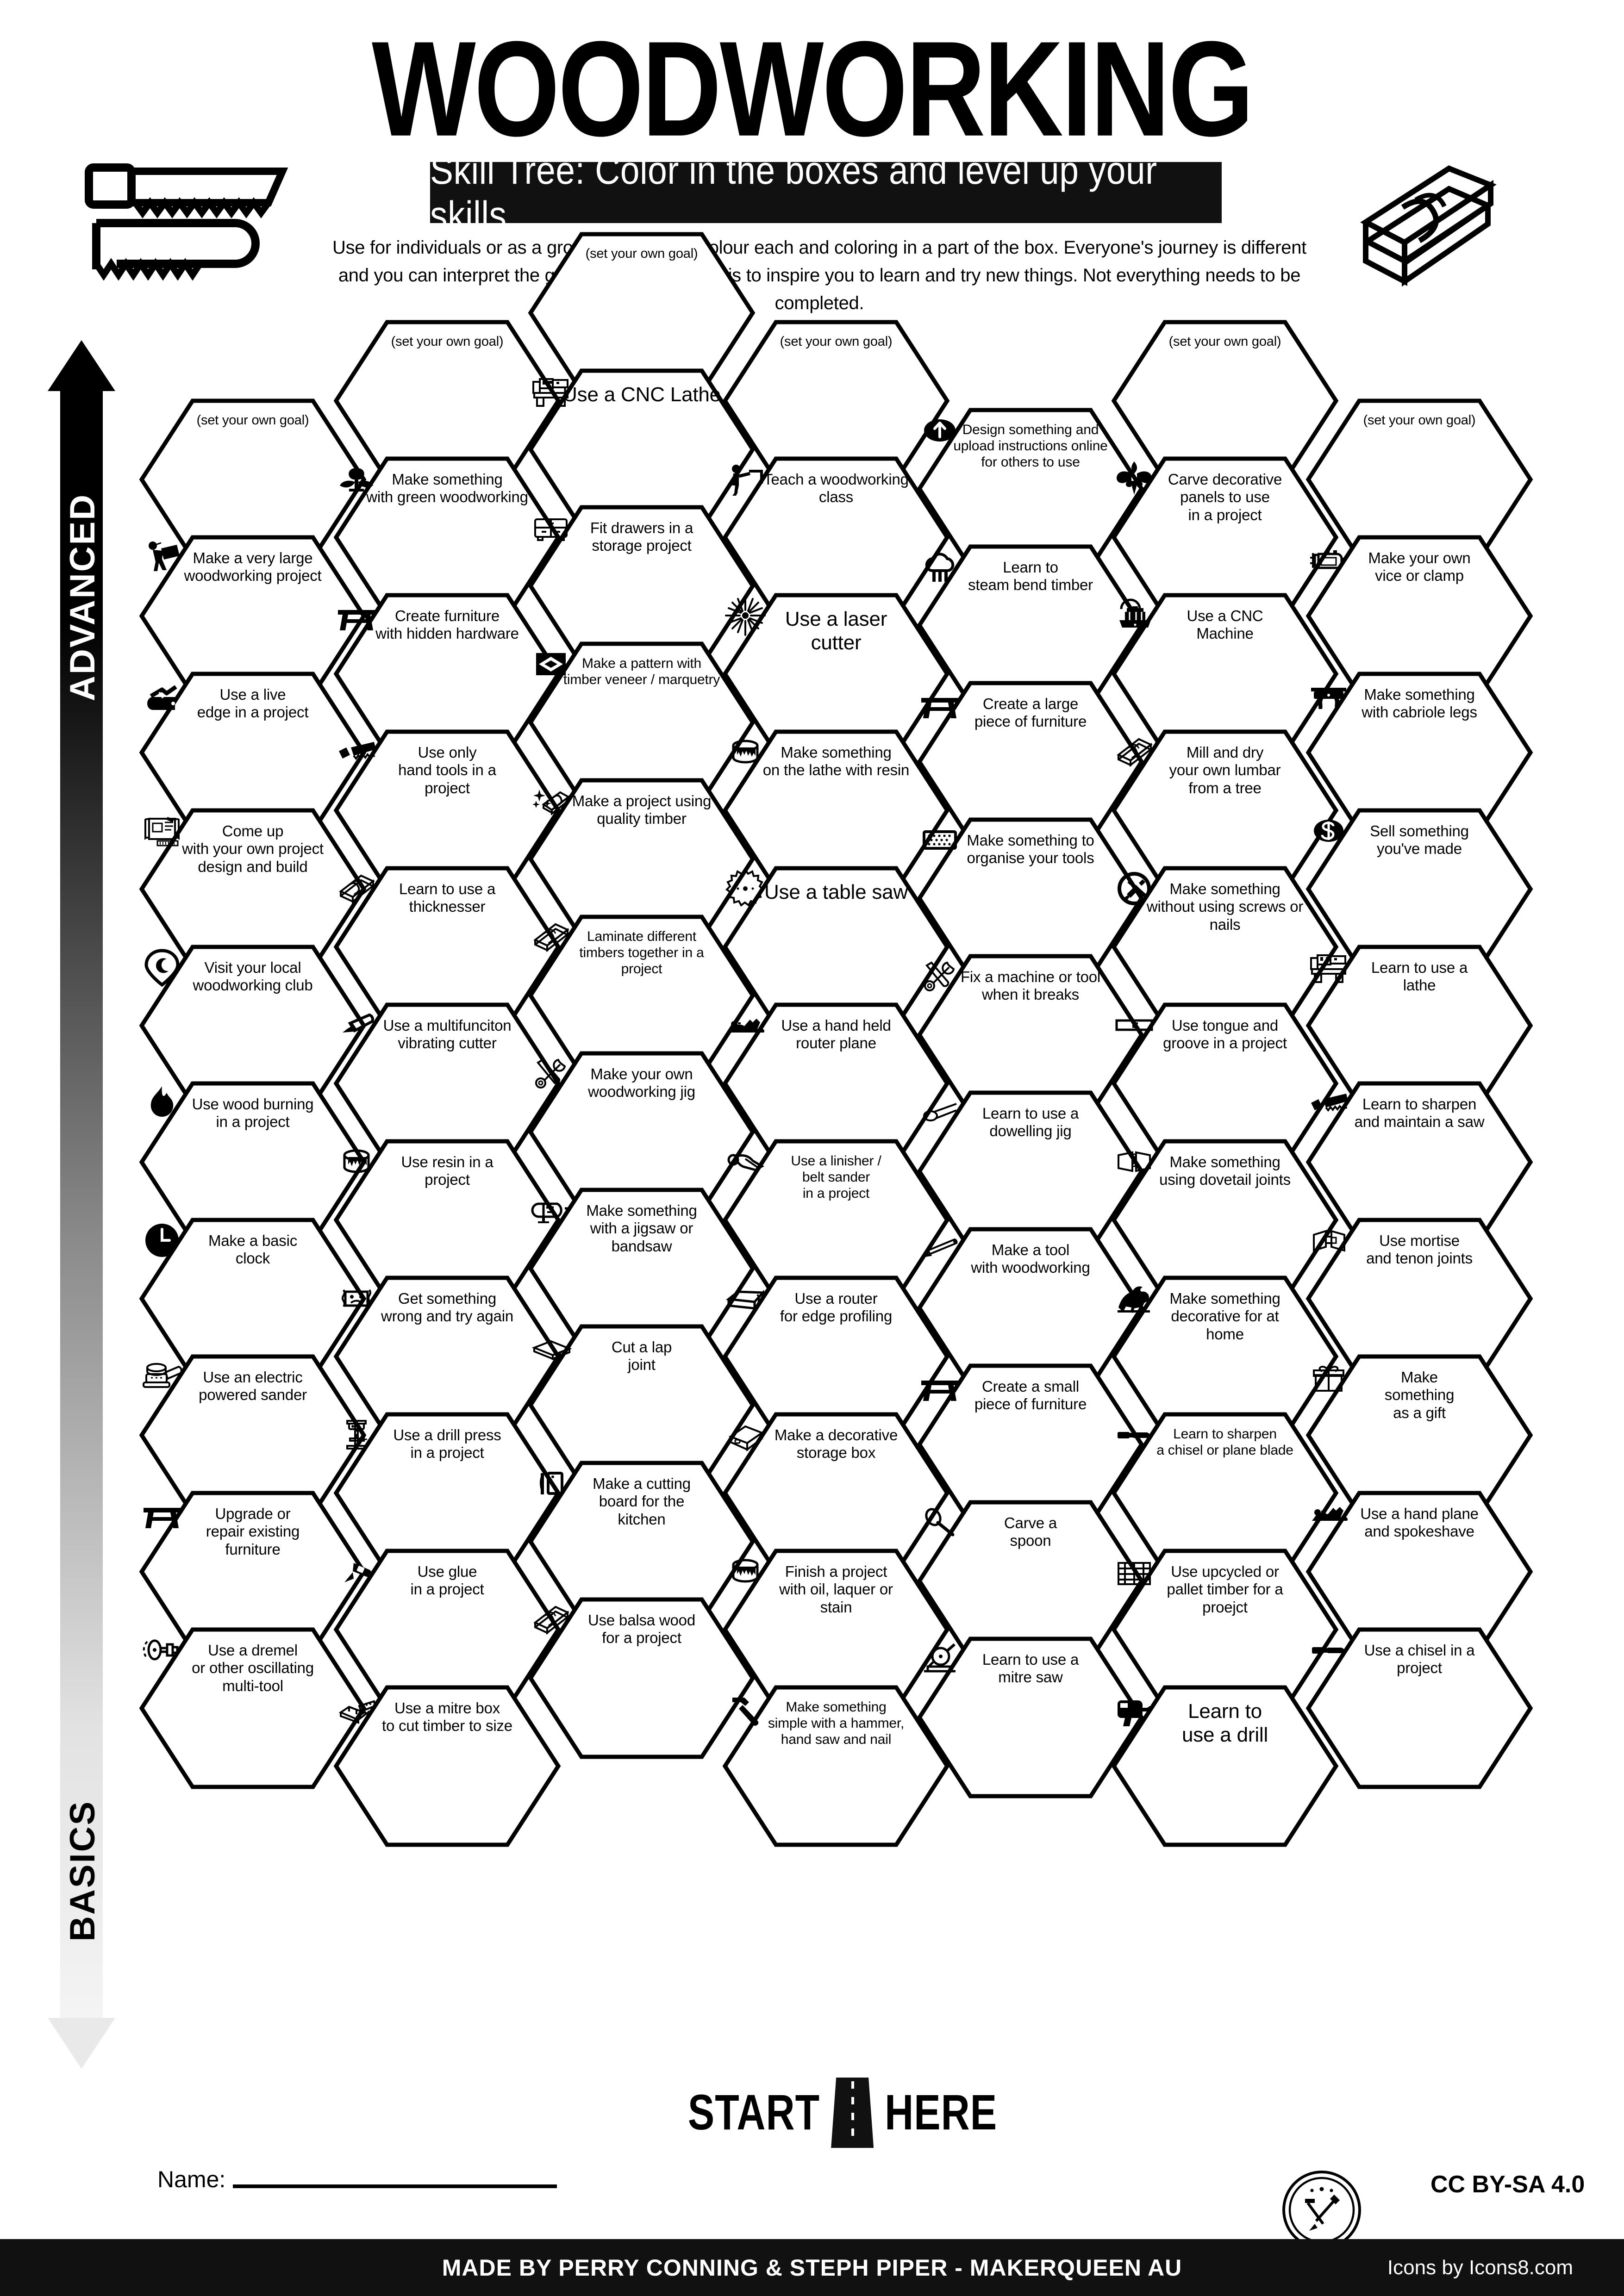 The width and height of the screenshot is (1624, 2296). I want to click on skill-hex-label: Make something with green woodworking, so click(447, 488).